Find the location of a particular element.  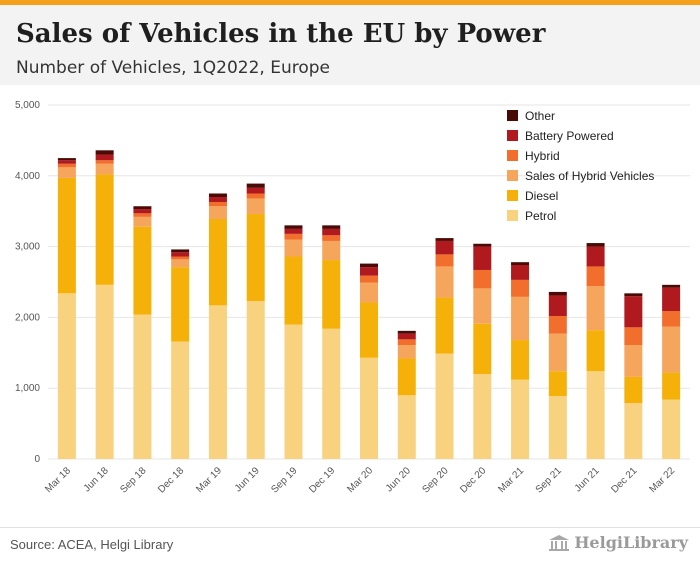

legend-item: Battery Powered is located at coordinates (560, 136).